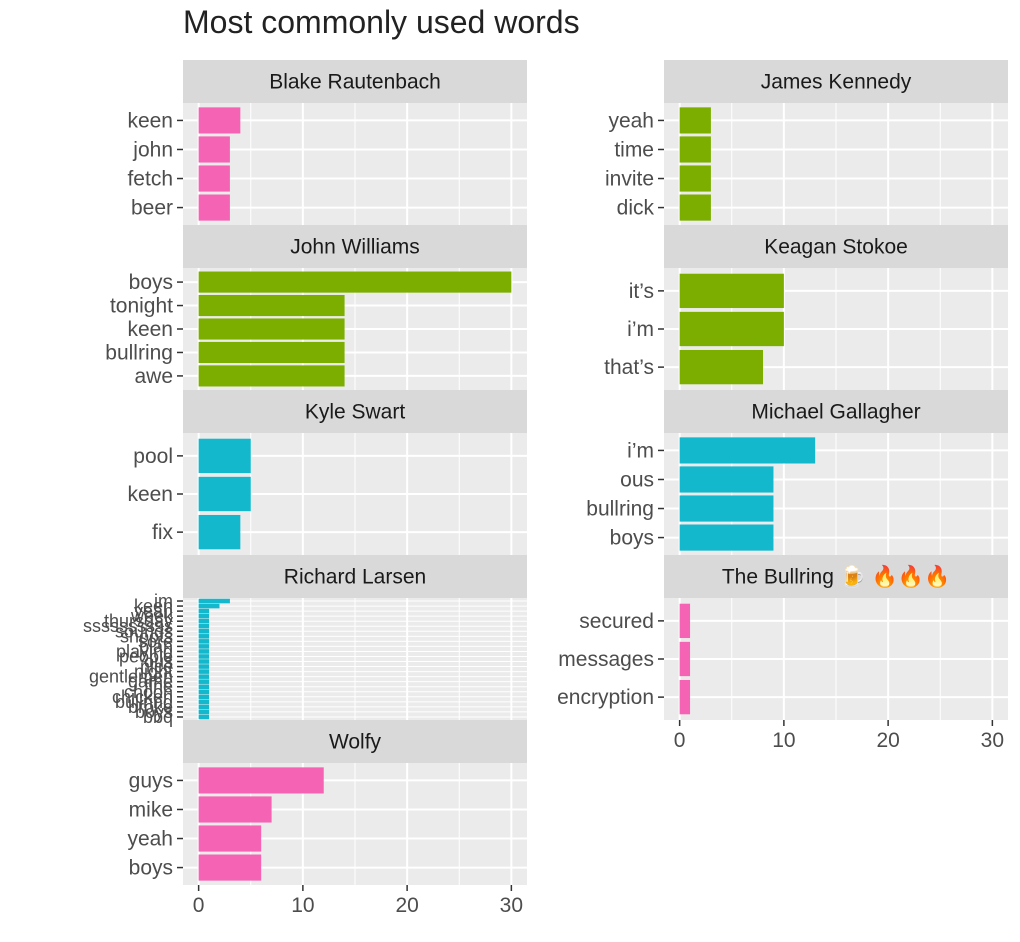 The image size is (1020, 942). Describe the element at coordinates (636, 208) in the screenshot. I see `y-tick-label: dick` at that location.